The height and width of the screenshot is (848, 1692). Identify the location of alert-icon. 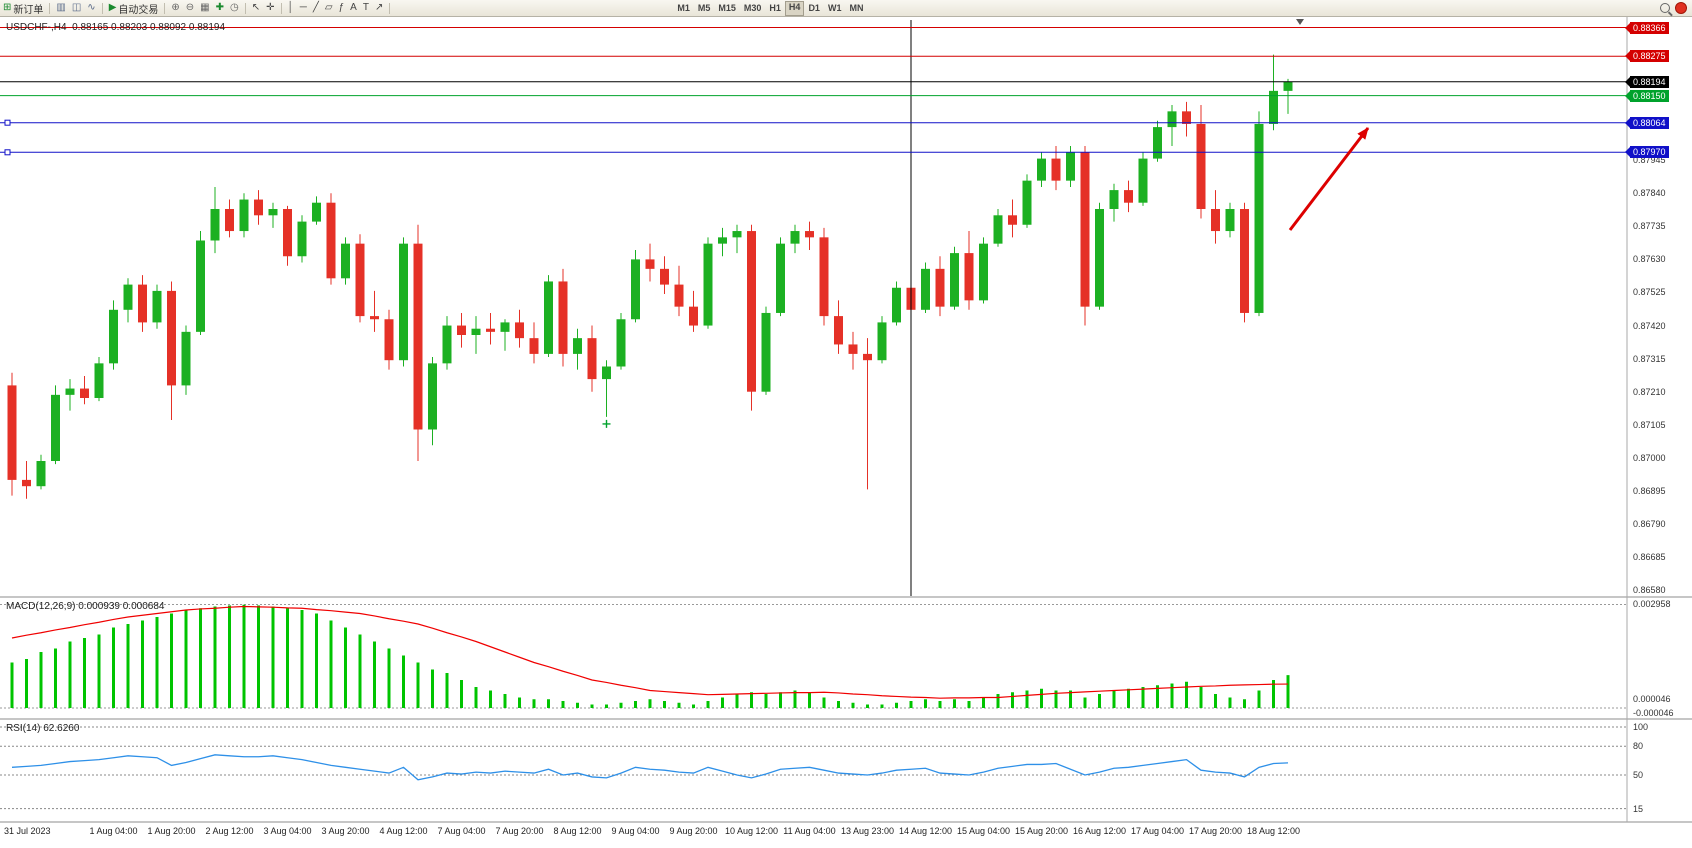
(1681, 8).